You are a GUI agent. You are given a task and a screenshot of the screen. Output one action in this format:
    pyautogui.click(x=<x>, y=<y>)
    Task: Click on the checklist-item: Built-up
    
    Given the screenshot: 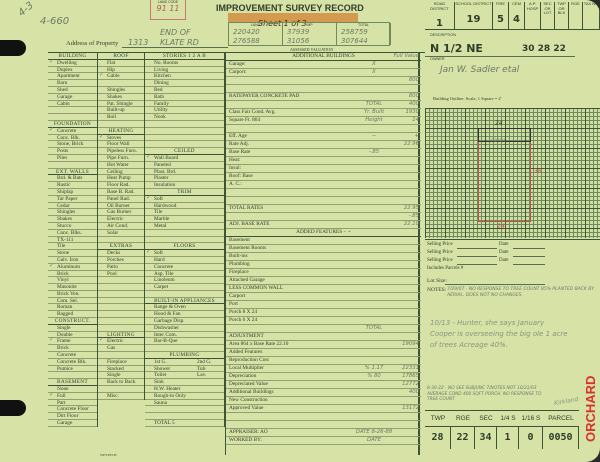 What is the action you would take?
    pyautogui.click(x=121, y=111)
    